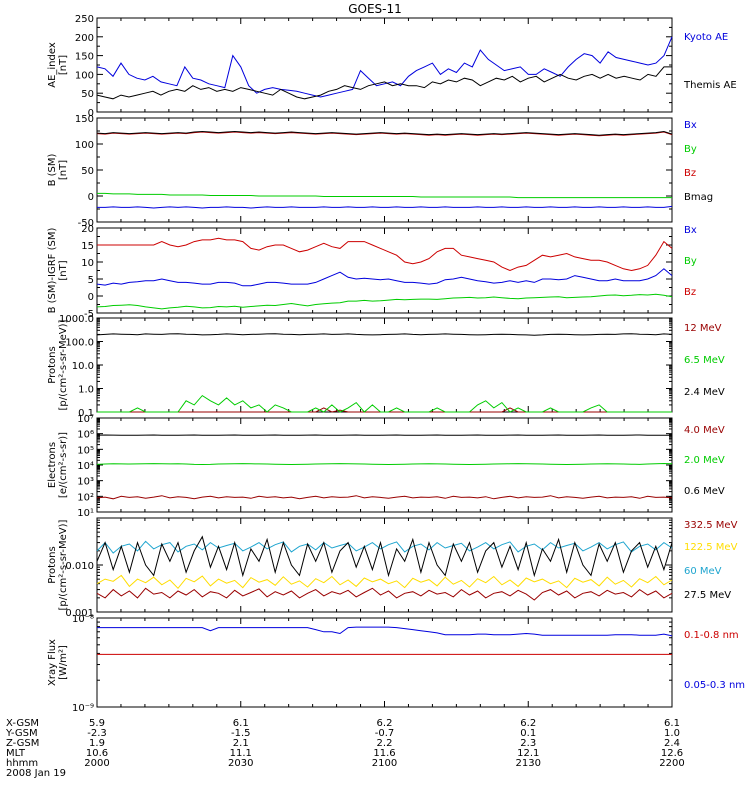 This screenshot has height=800, width=750. Describe the element at coordinates (52, 169) in the screenshot. I see `y-axis-label: B (SM)` at that location.